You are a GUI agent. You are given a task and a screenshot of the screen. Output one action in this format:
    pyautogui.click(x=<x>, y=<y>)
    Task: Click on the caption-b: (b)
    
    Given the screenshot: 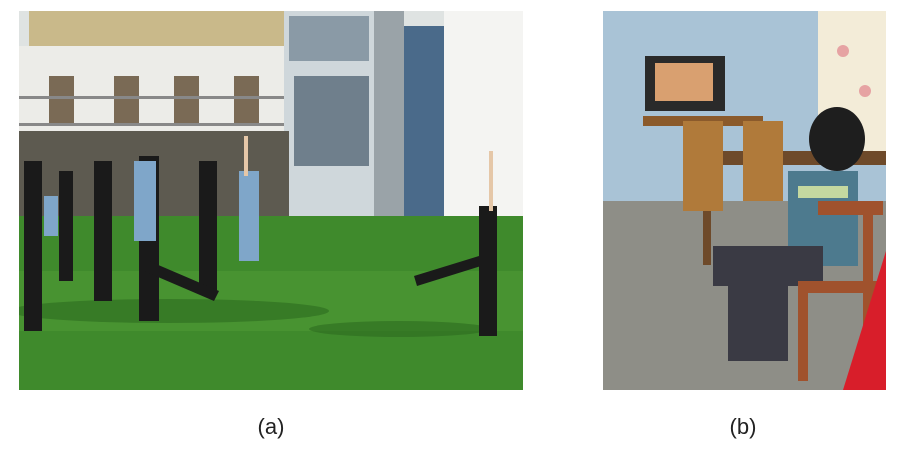 What is the action you would take?
    pyautogui.click(x=743, y=426)
    